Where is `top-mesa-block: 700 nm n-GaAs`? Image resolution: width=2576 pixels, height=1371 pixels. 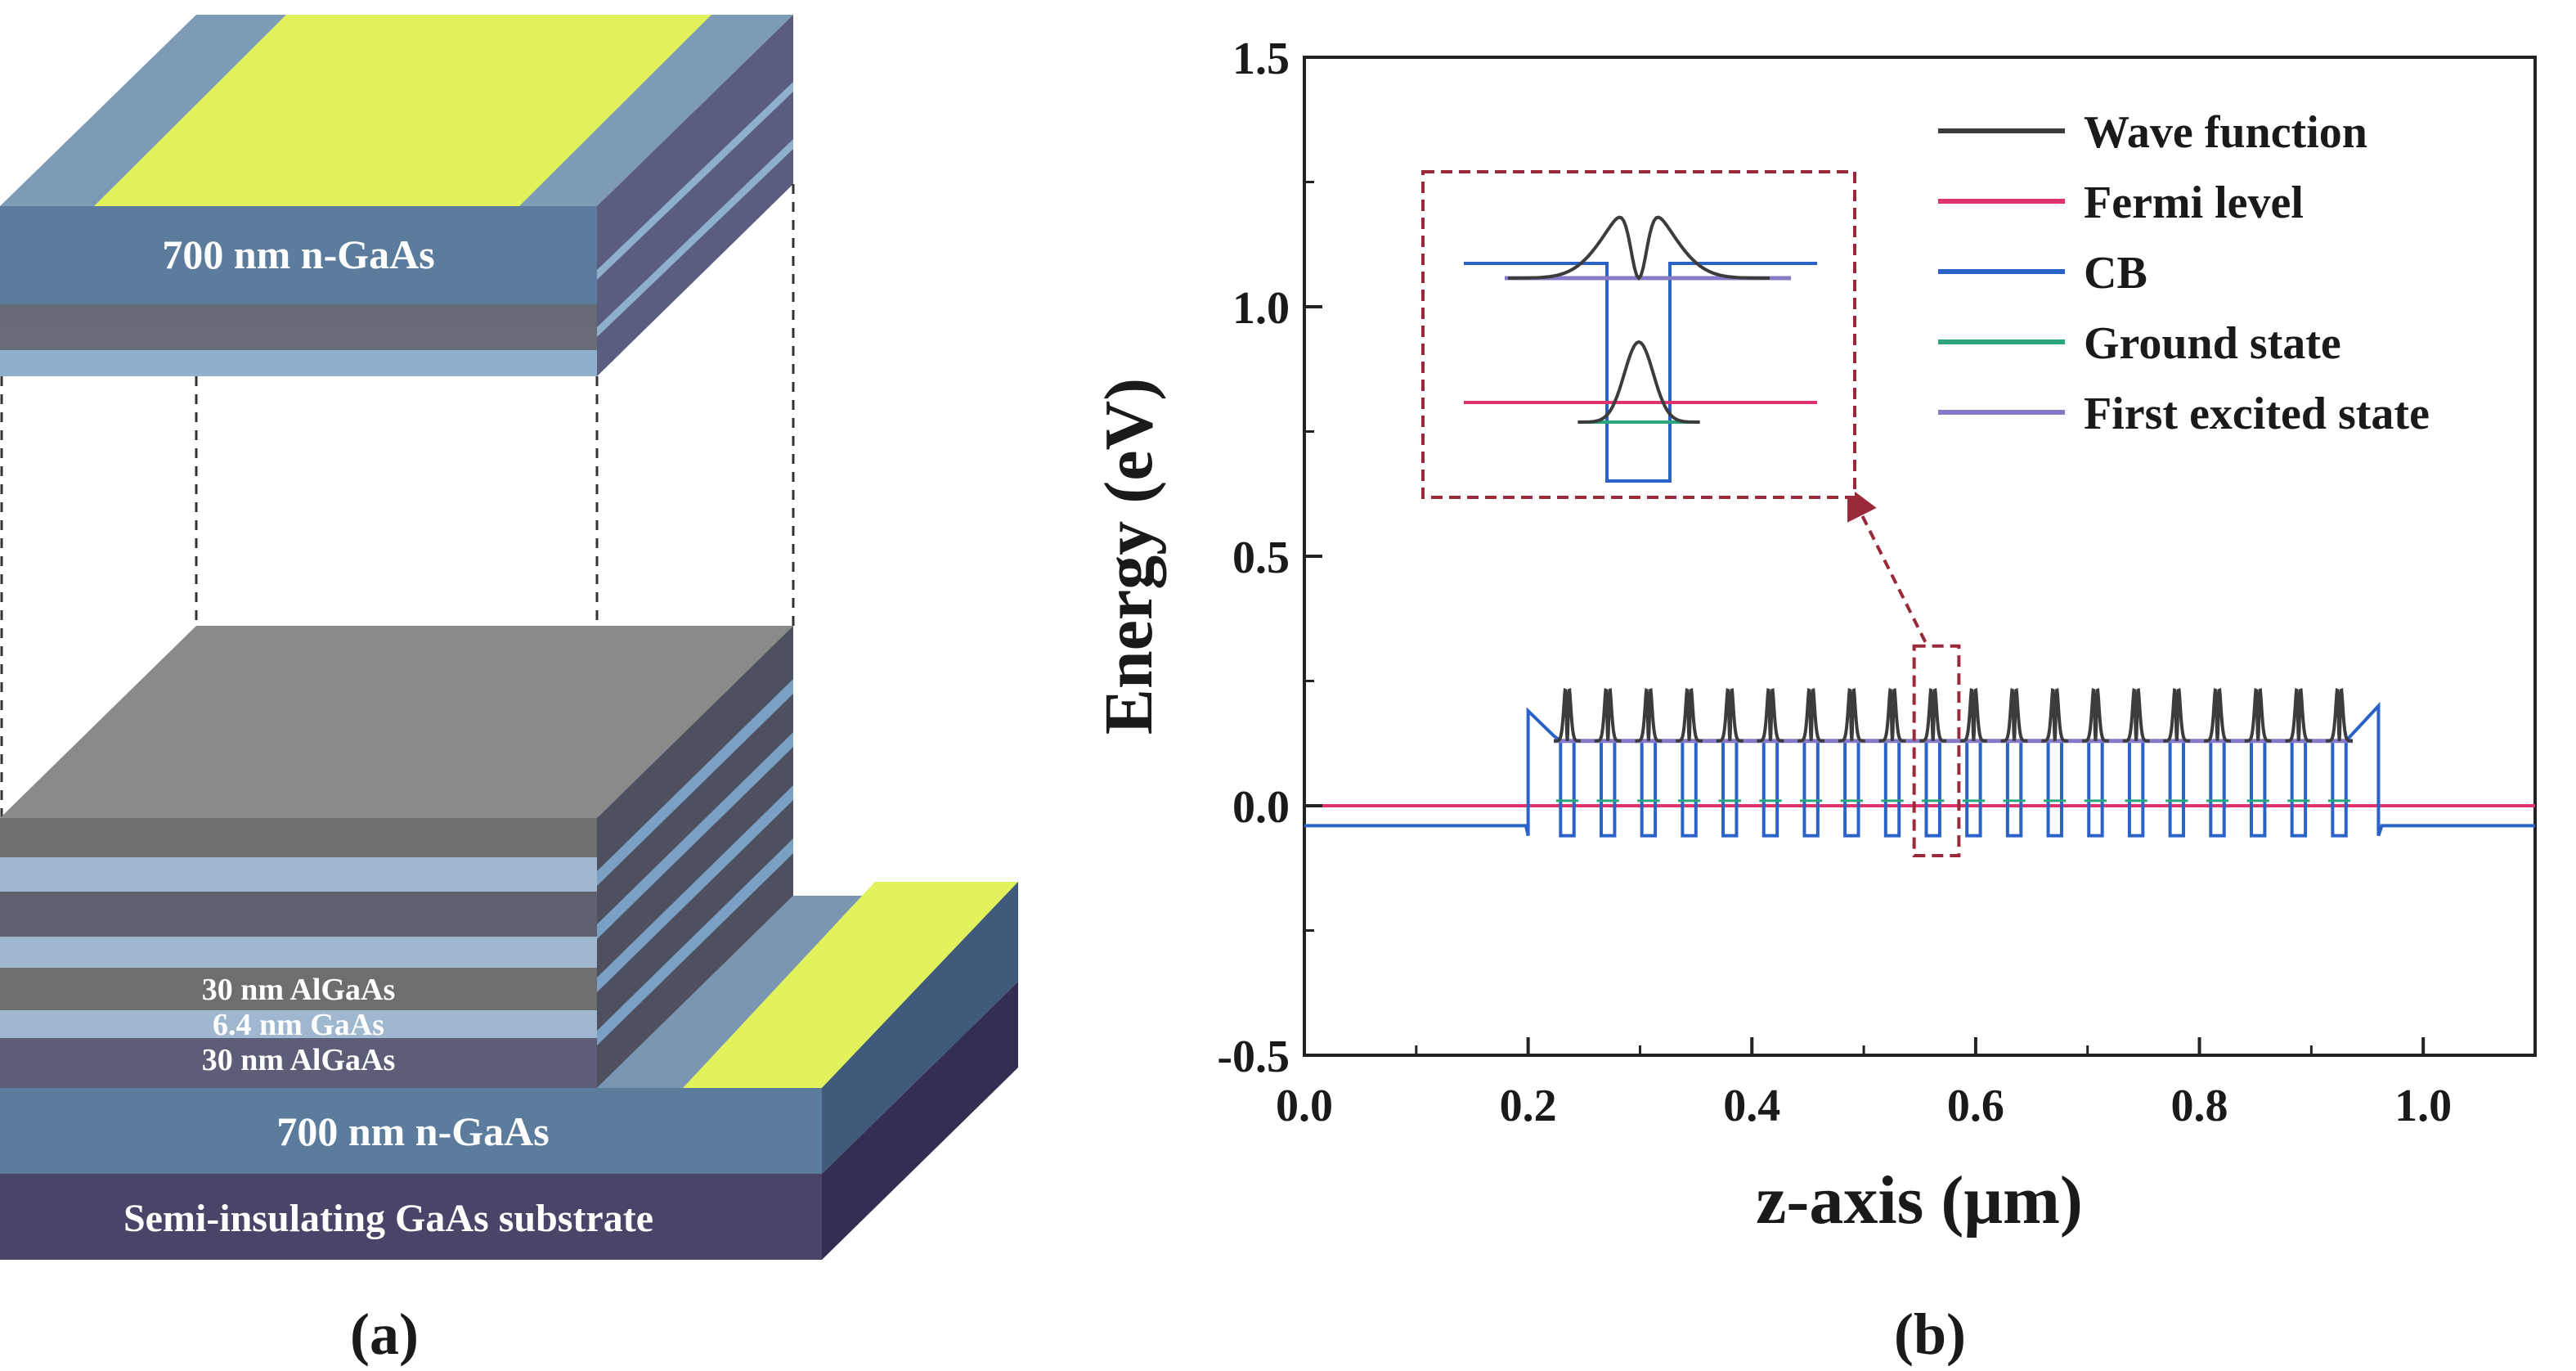 top-mesa-block: 700 nm n-GaAs is located at coordinates (396, 195).